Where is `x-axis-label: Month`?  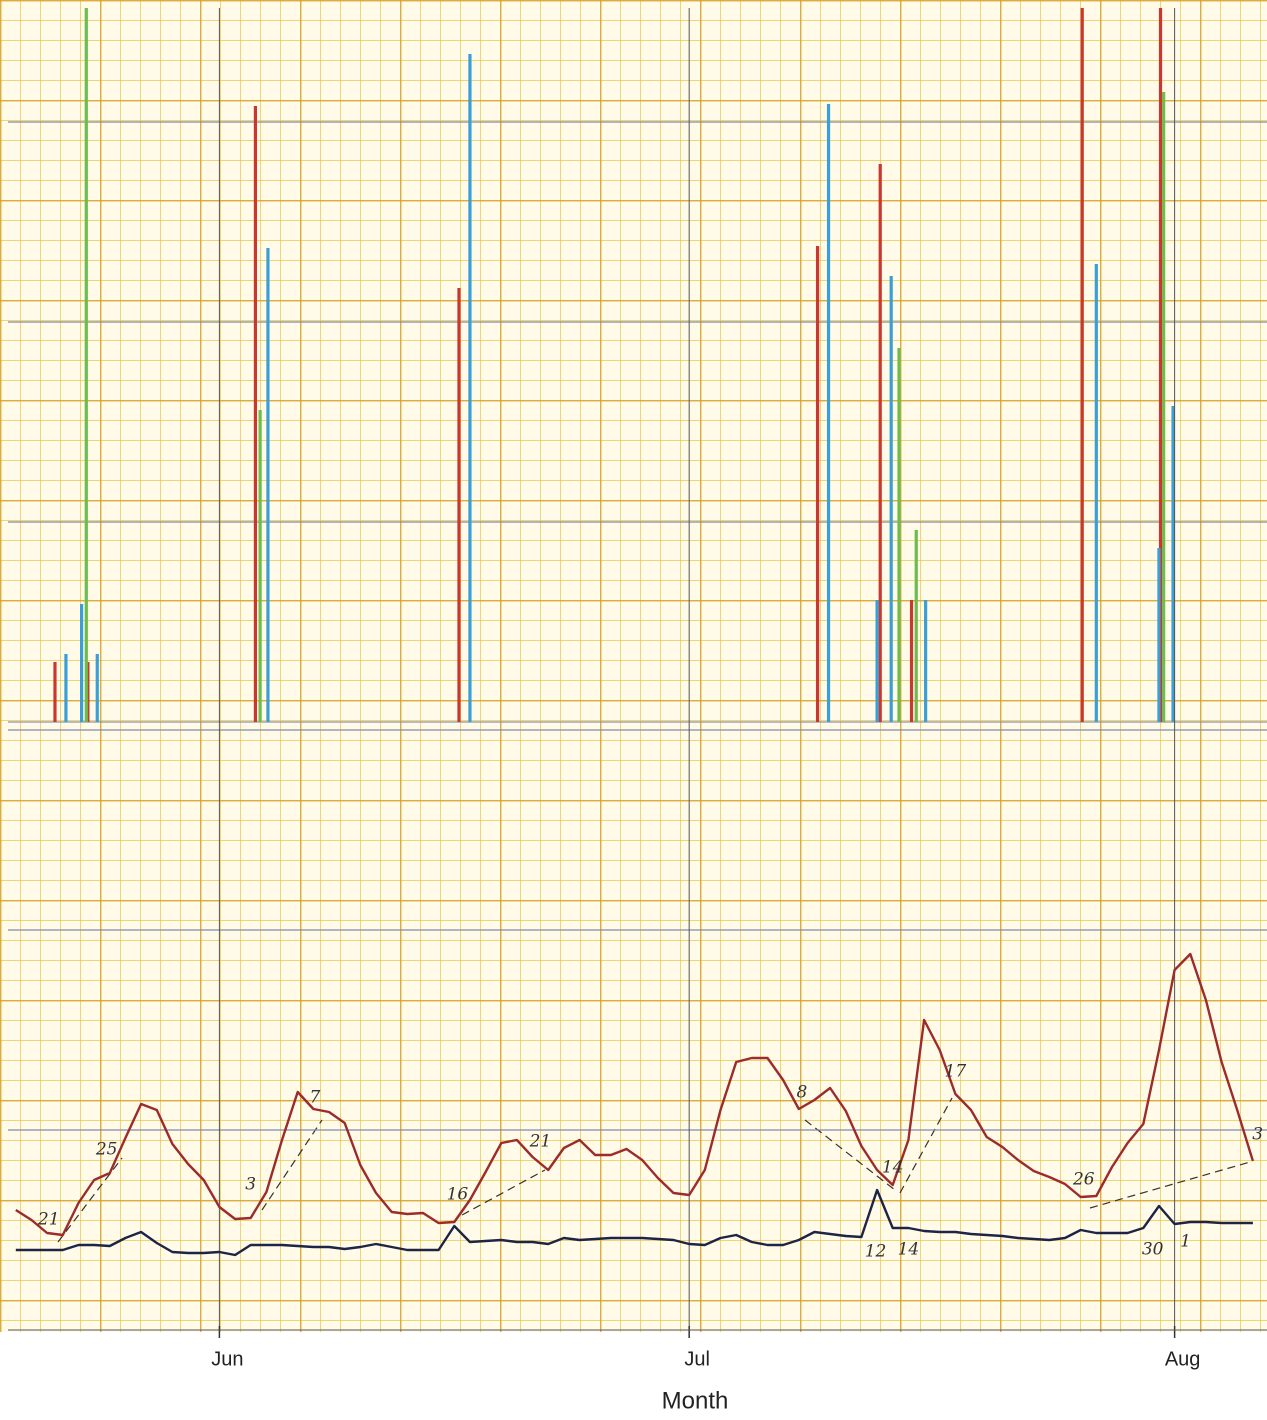
x-axis-label: Month is located at coordinates (695, 1400).